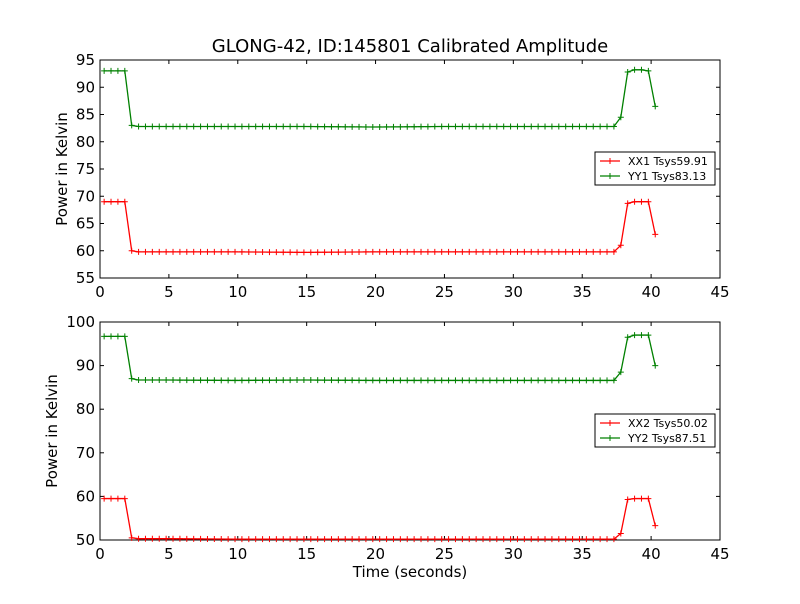 The width and height of the screenshot is (800, 604). What do you see at coordinates (582, 292) in the screenshot?
I see `x-tick-label: 35` at bounding box center [582, 292].